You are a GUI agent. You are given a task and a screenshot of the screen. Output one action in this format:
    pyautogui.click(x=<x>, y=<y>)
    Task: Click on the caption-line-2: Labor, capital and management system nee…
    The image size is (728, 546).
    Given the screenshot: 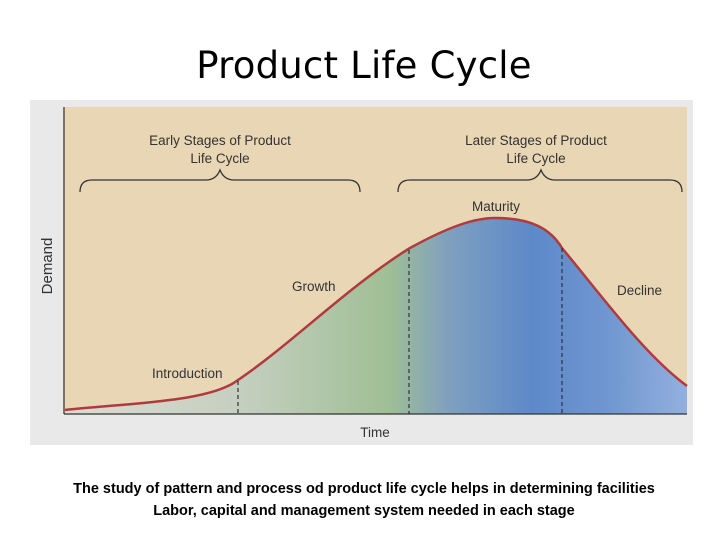 What is the action you would take?
    pyautogui.click(x=364, y=511)
    